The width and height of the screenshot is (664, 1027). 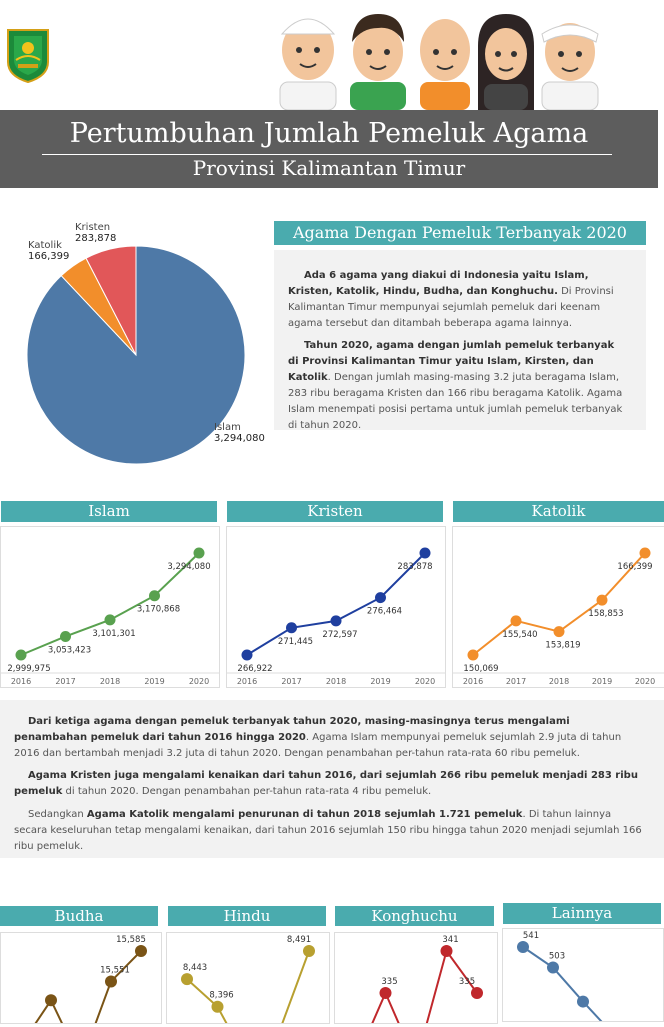 What do you see at coordinates (227, 427) in the screenshot?
I see `pie-label-islam-name: Islam` at bounding box center [227, 427].